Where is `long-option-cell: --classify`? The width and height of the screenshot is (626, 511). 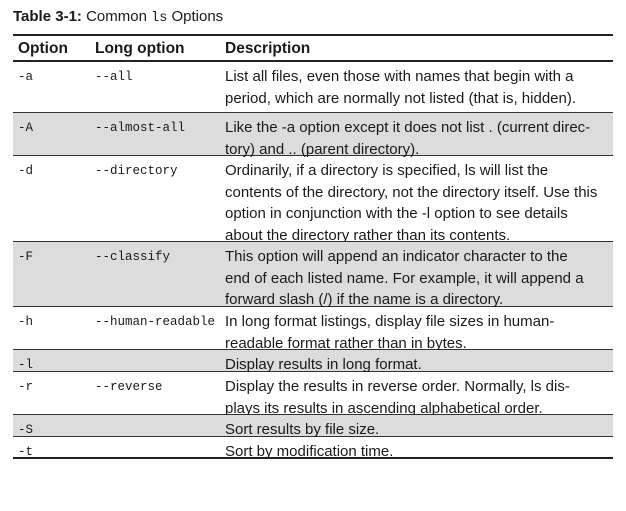
long-option-cell: --classify is located at coordinates (133, 257).